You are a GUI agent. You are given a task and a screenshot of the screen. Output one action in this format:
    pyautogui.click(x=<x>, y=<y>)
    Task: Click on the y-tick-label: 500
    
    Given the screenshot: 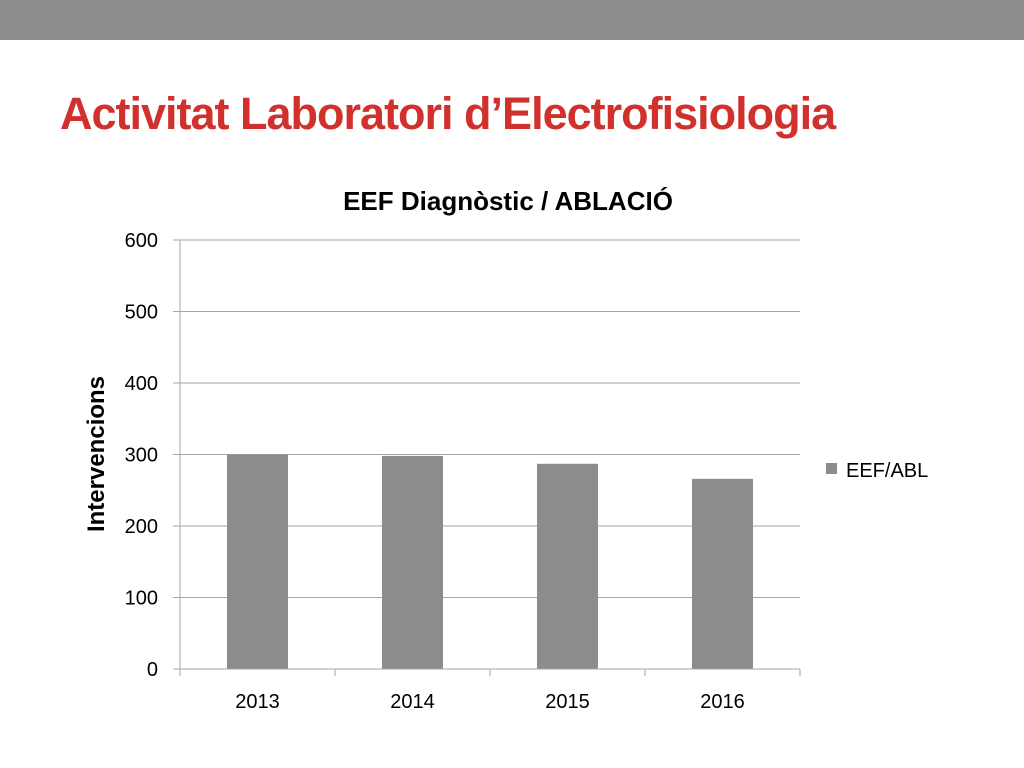 What is the action you would take?
    pyautogui.click(x=141, y=313)
    